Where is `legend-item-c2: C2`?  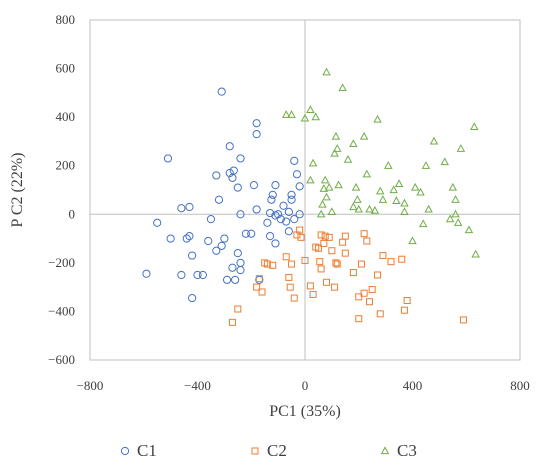 legend-item-c2: C2 is located at coordinates (269, 450).